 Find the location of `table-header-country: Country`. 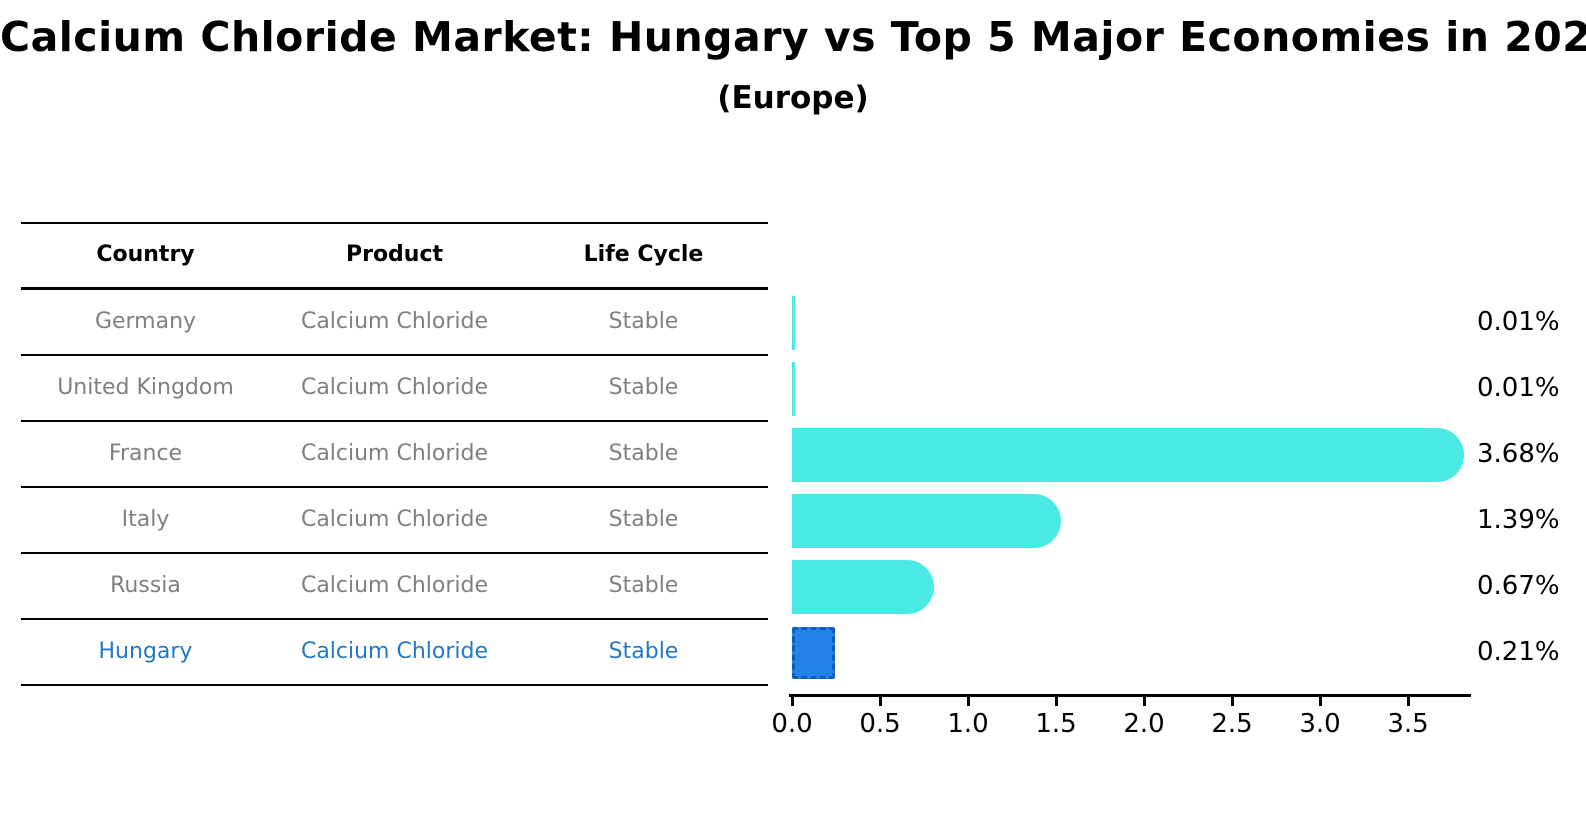

table-header-country: Country is located at coordinates (145, 255).